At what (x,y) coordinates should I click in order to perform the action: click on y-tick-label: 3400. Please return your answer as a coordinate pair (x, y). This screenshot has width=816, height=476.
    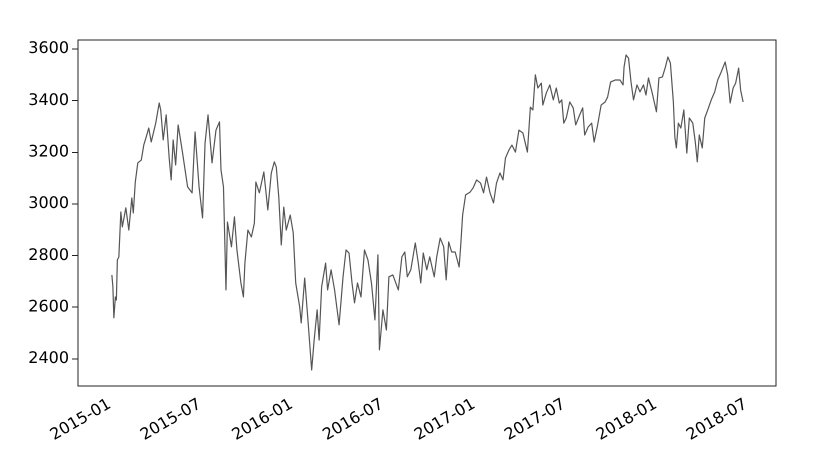
    Looking at the image, I should click on (48, 99).